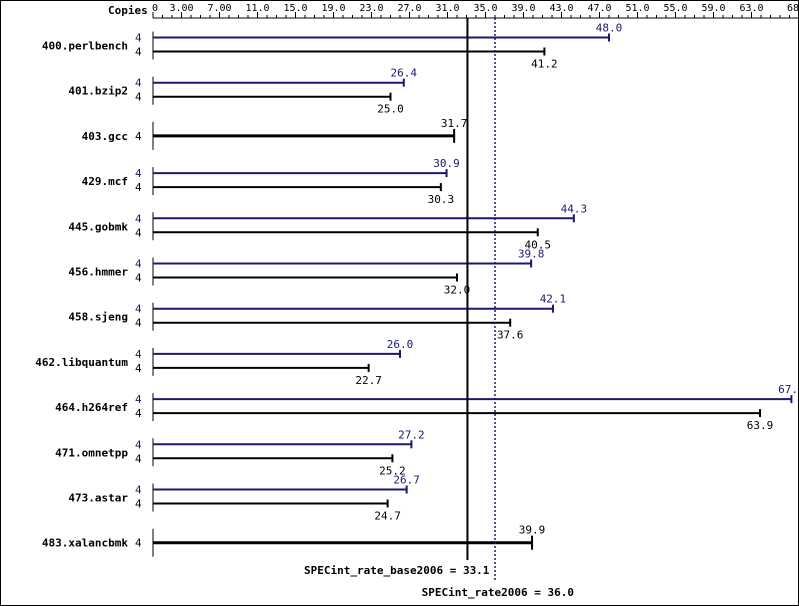 Image resolution: width=799 pixels, height=606 pixels. Describe the element at coordinates (523, 8) in the screenshot. I see `x-tick-label: 39.0` at that location.